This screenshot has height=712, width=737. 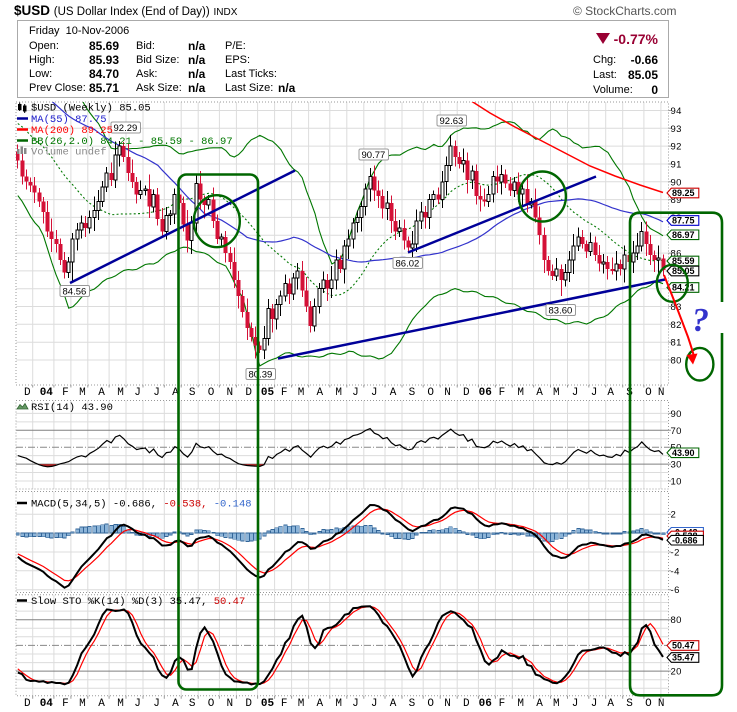 I want to click on svg-text: 93, so click(x=676, y=129).